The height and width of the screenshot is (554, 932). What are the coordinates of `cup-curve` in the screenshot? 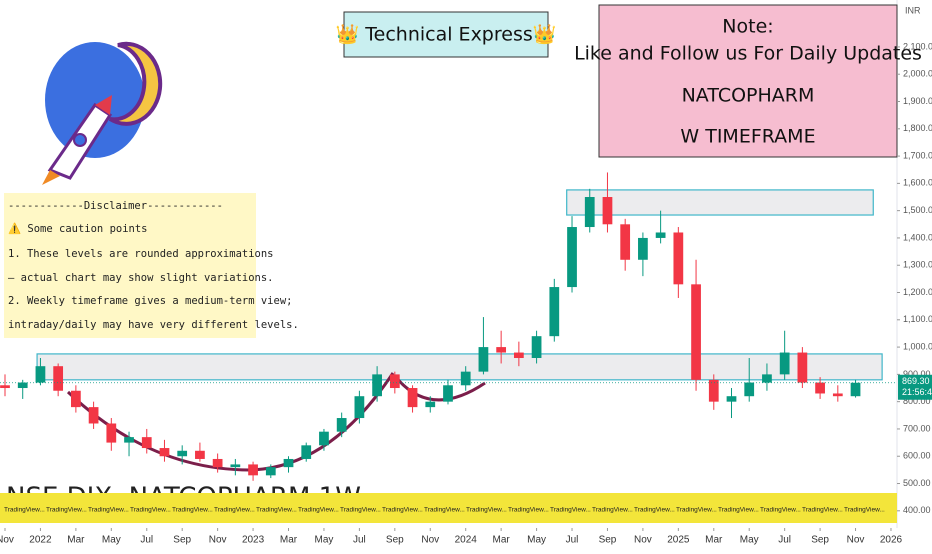 It's located at (439, 388).